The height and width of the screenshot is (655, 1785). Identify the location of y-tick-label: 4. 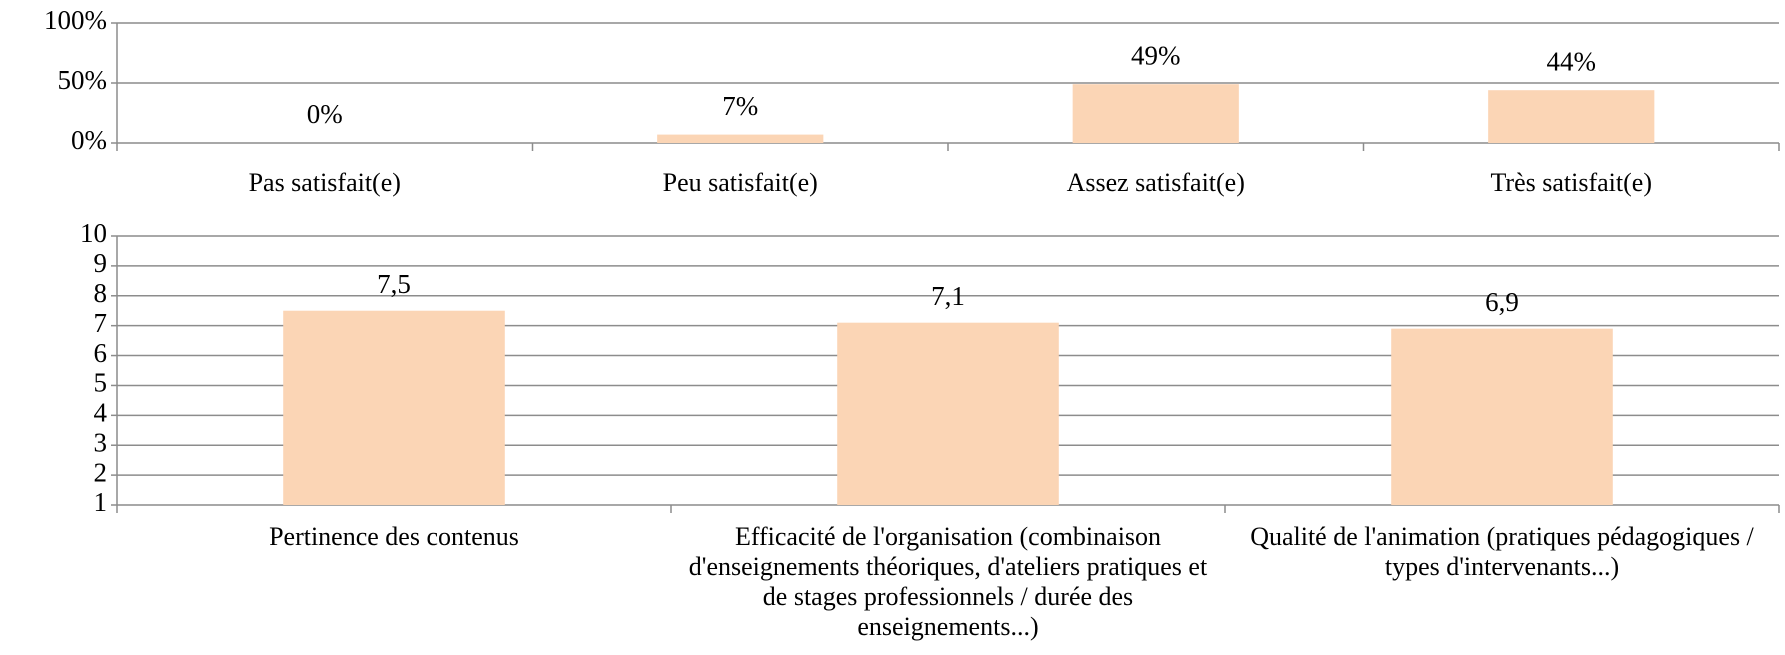
(101, 413).